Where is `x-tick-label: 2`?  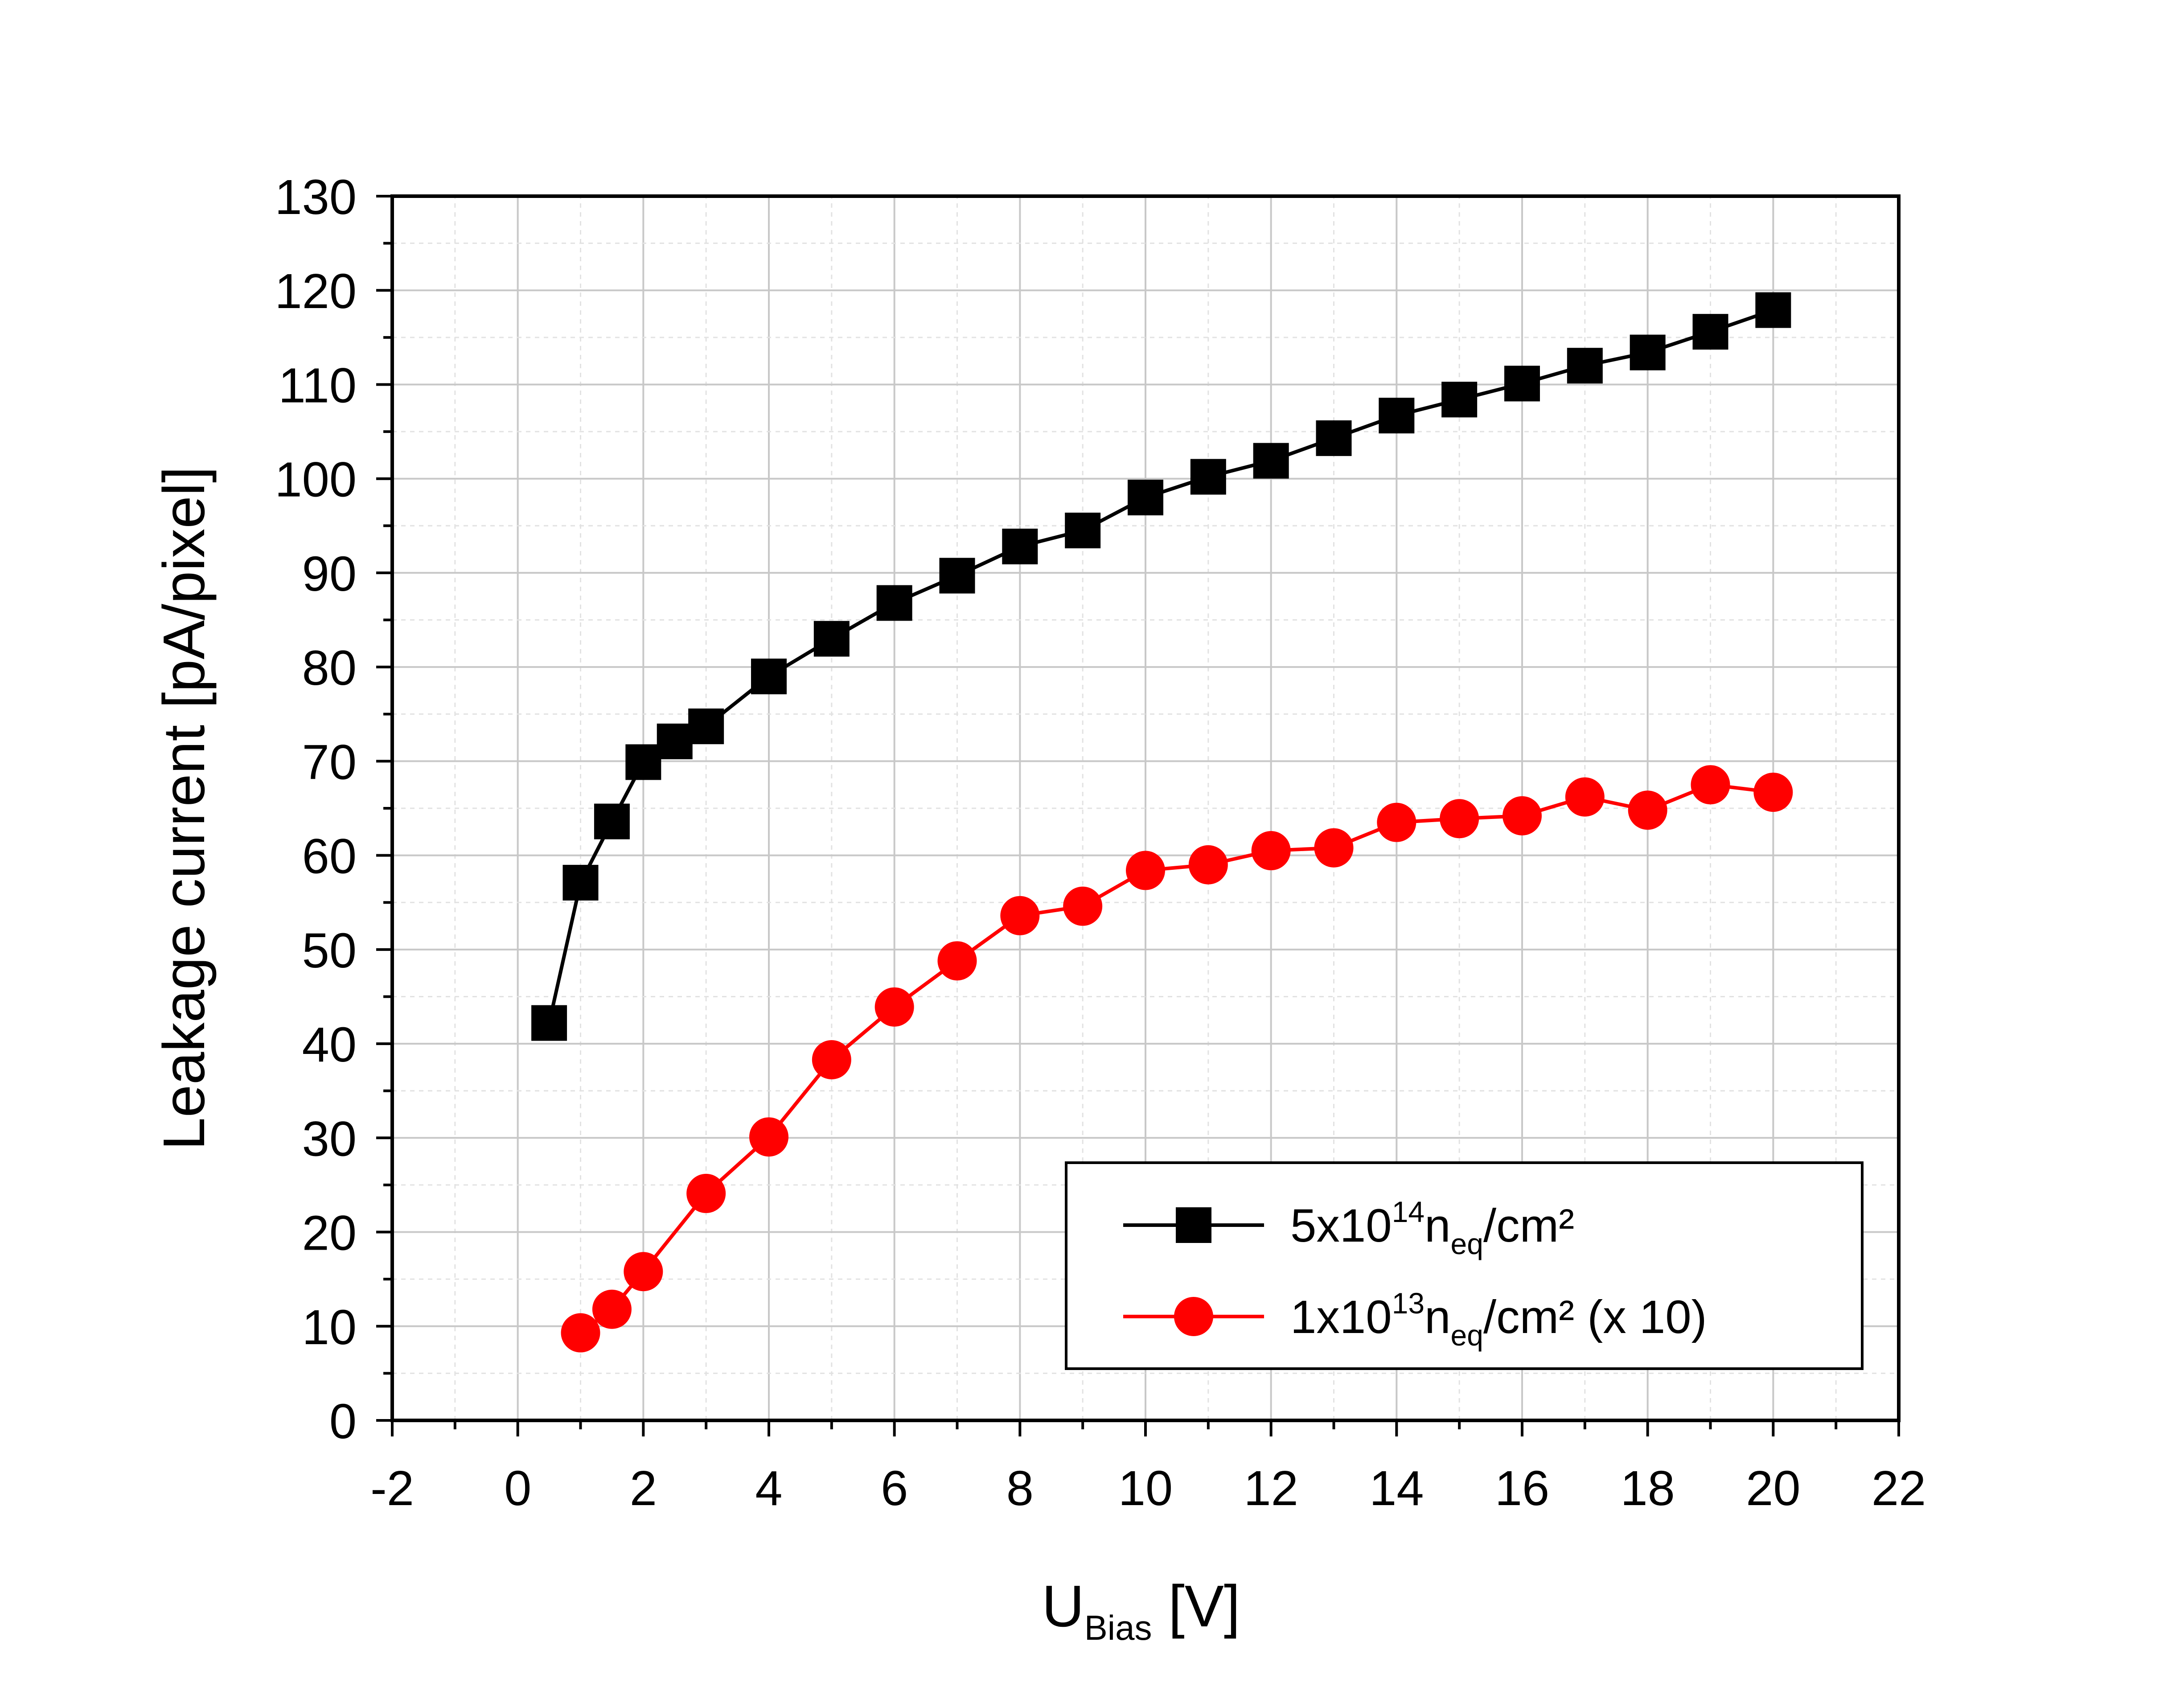
x-tick-label: 2 is located at coordinates (643, 1489).